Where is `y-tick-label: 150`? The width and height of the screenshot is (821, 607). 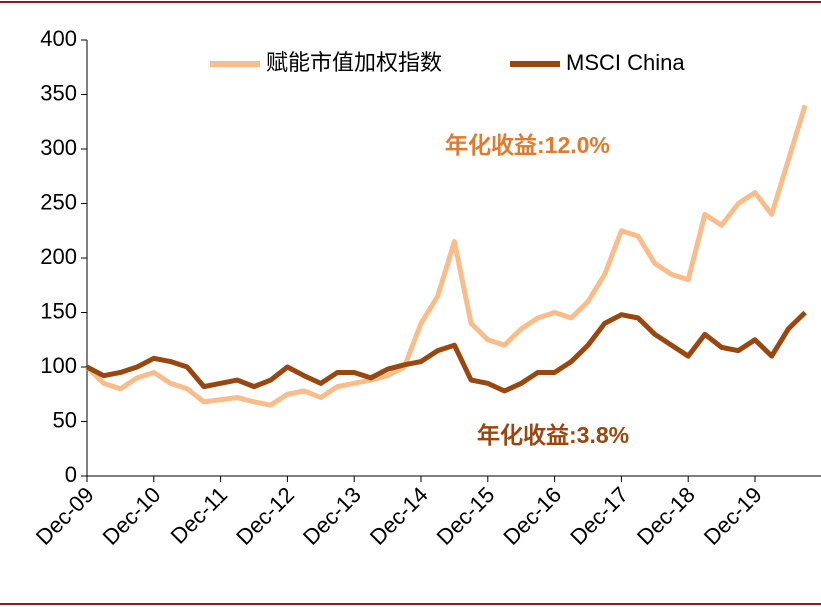 y-tick-label: 150 is located at coordinates (58, 310).